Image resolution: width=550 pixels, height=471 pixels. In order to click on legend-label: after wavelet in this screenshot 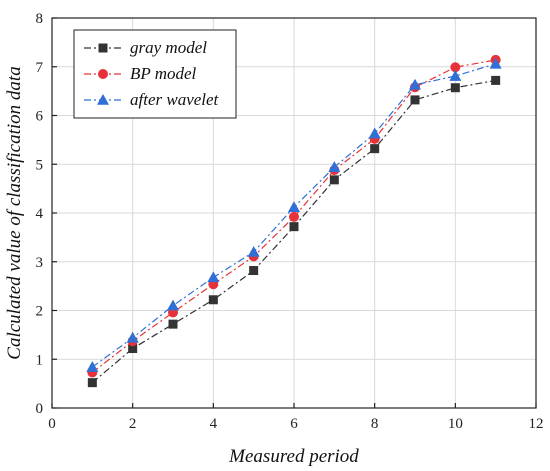, I will do `click(175, 99)`.